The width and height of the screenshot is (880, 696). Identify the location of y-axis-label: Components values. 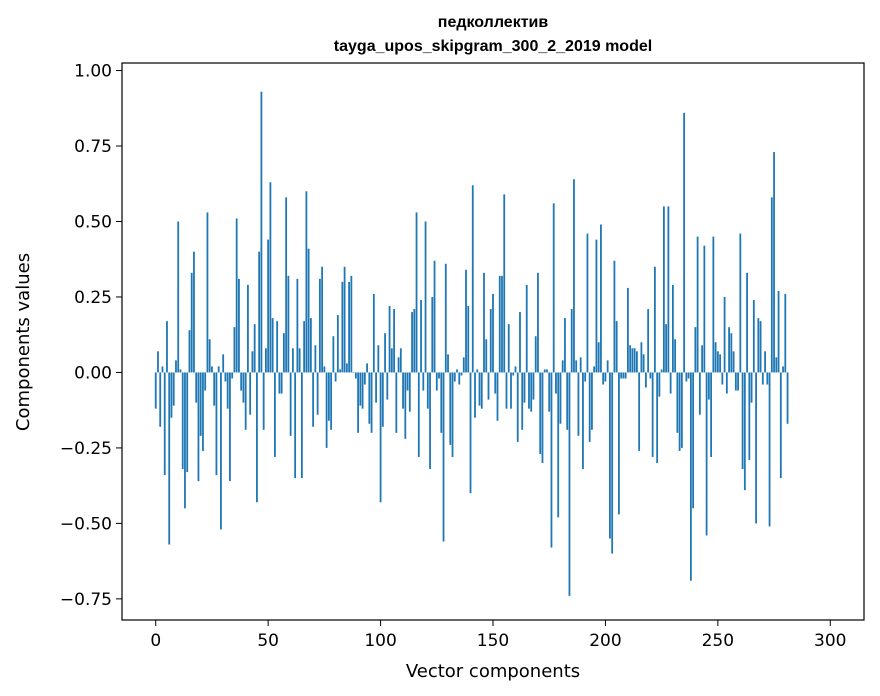
(23, 342).